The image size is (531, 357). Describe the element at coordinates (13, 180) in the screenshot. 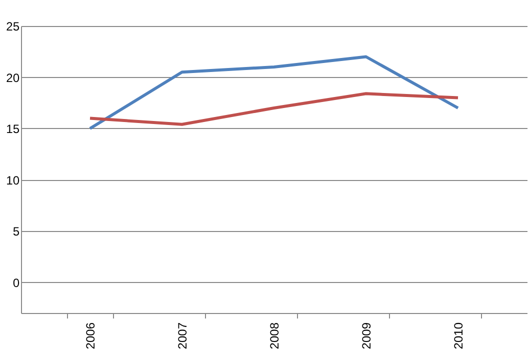

I see `y-tick-label: 10` at that location.